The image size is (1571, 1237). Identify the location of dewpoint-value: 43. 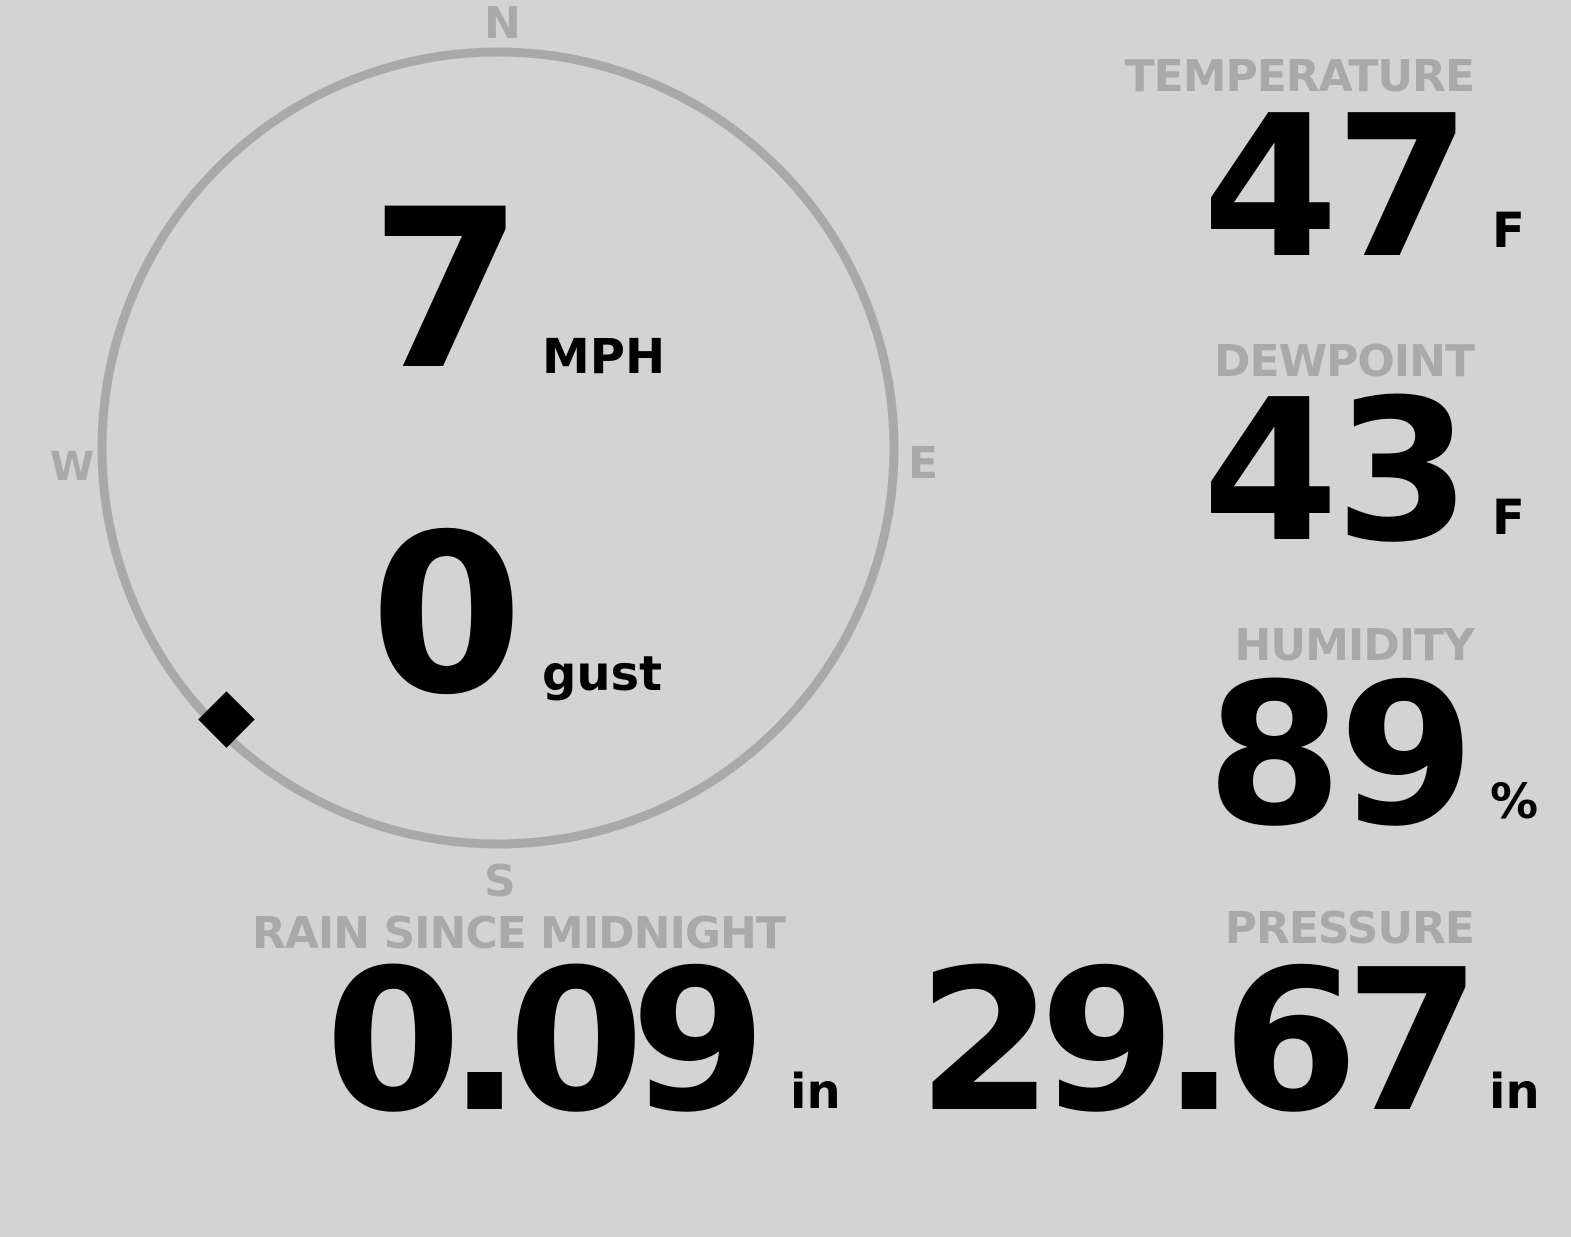
(1336, 472).